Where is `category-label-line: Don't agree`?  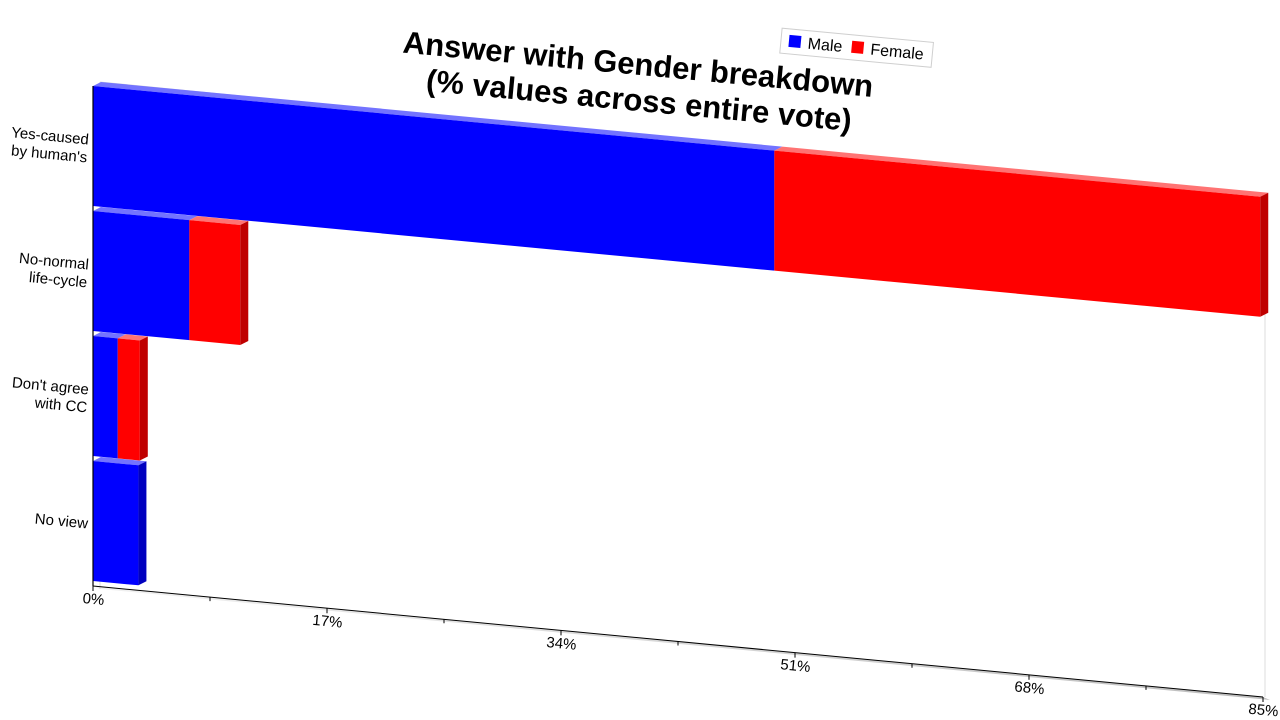
category-label-line: Don't agree is located at coordinates (50, 386).